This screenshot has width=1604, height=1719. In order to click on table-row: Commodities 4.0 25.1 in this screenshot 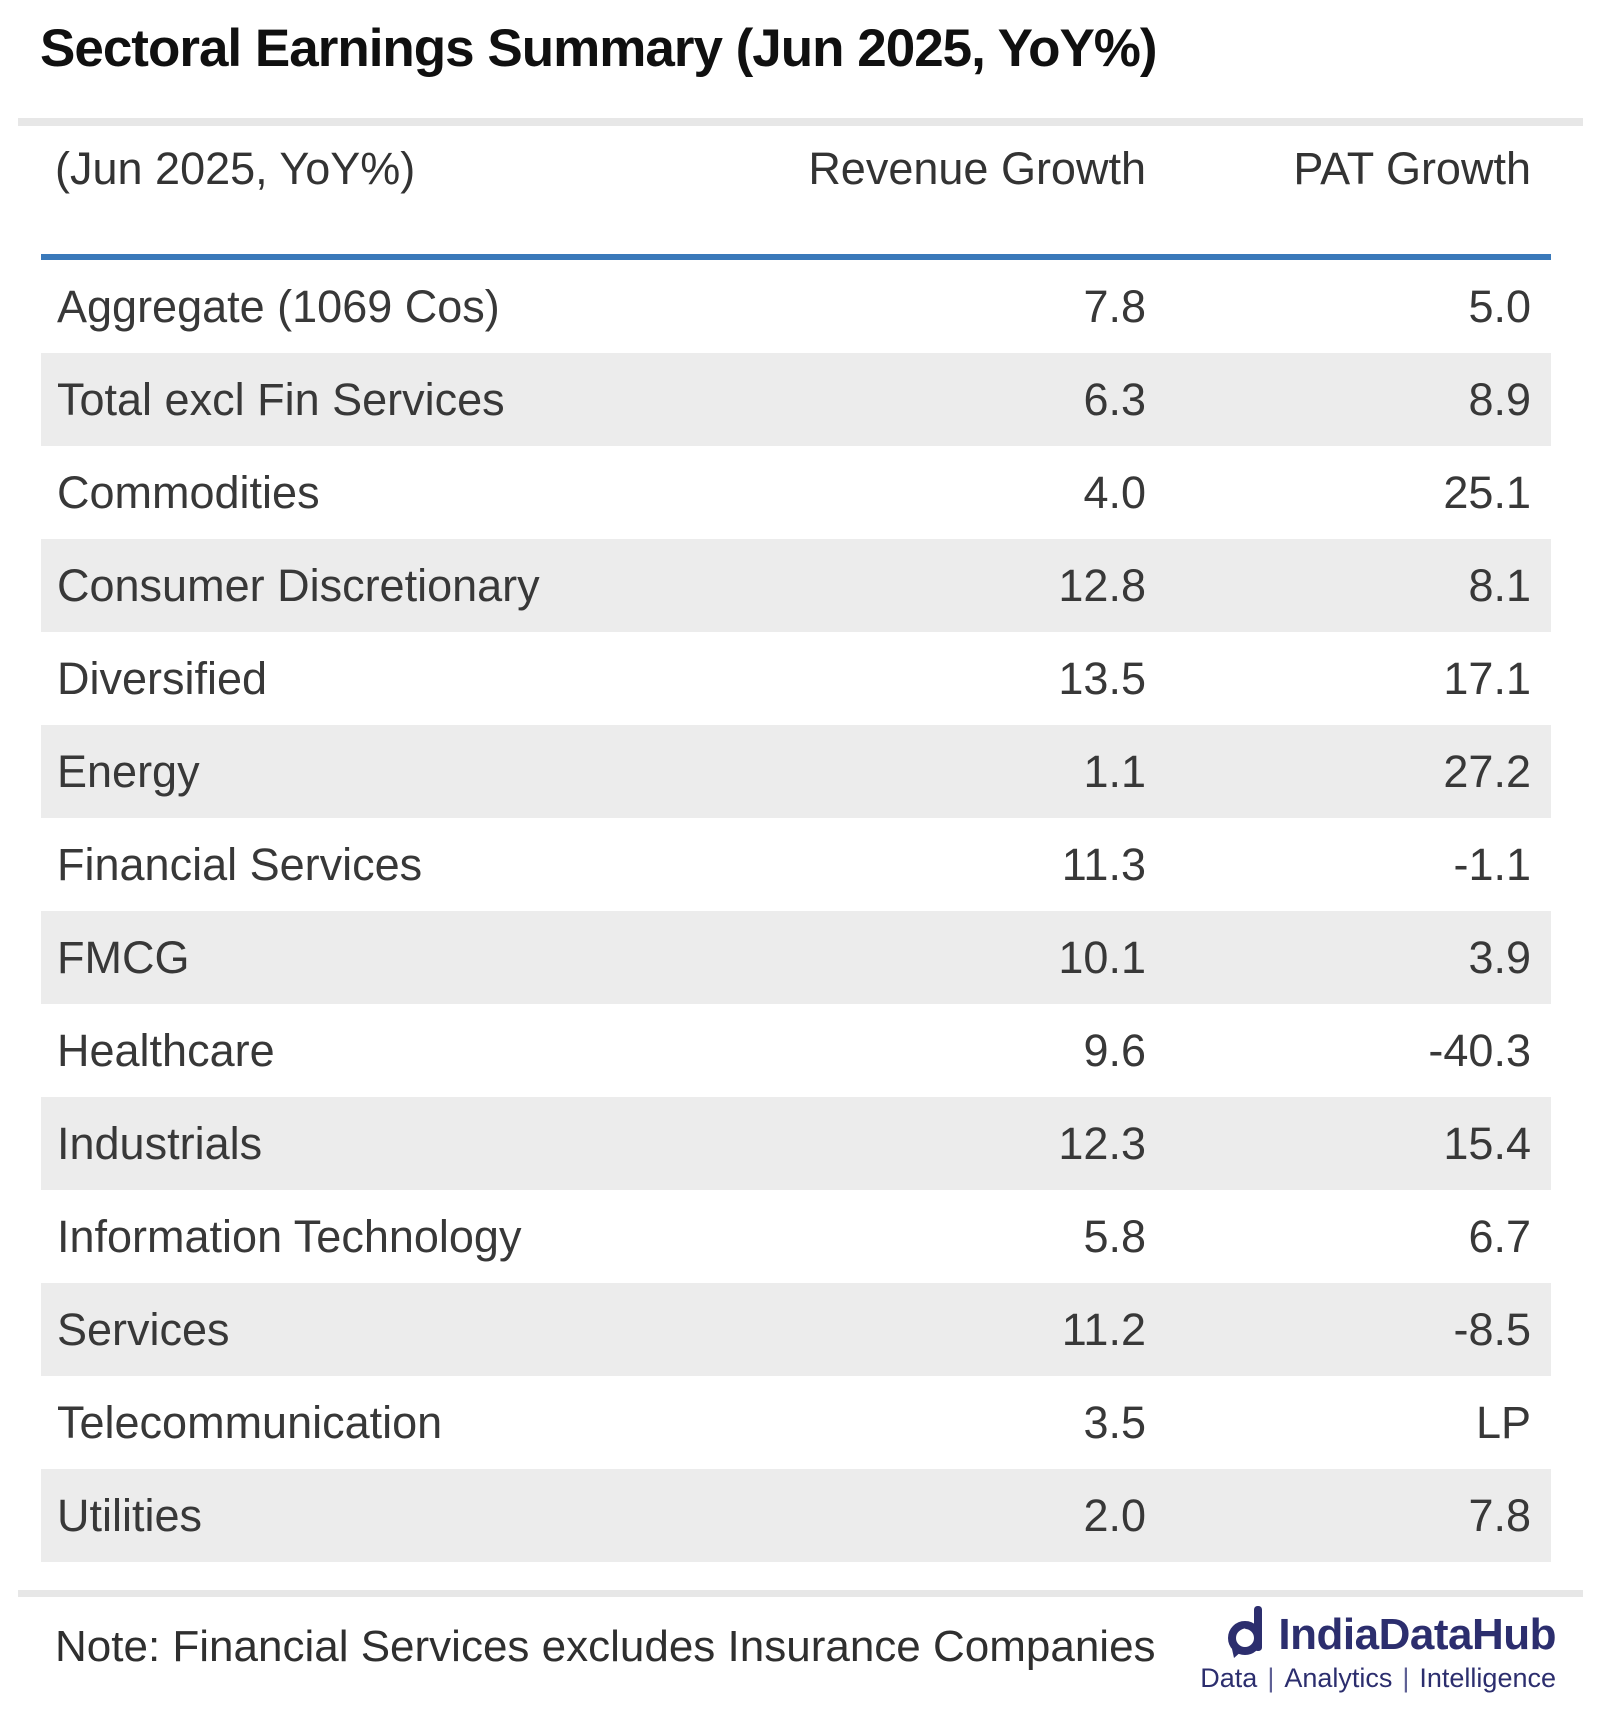, I will do `click(796, 492)`.